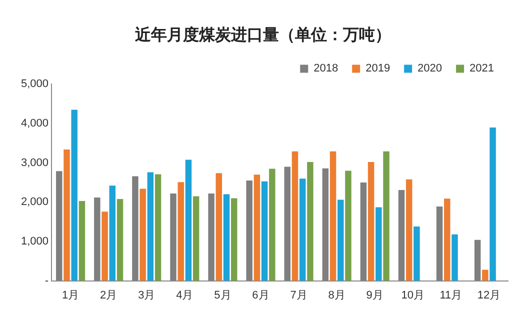 This screenshot has width=532, height=317. What do you see at coordinates (451, 295) in the screenshot?
I see `x-tick-label: 11月` at bounding box center [451, 295].